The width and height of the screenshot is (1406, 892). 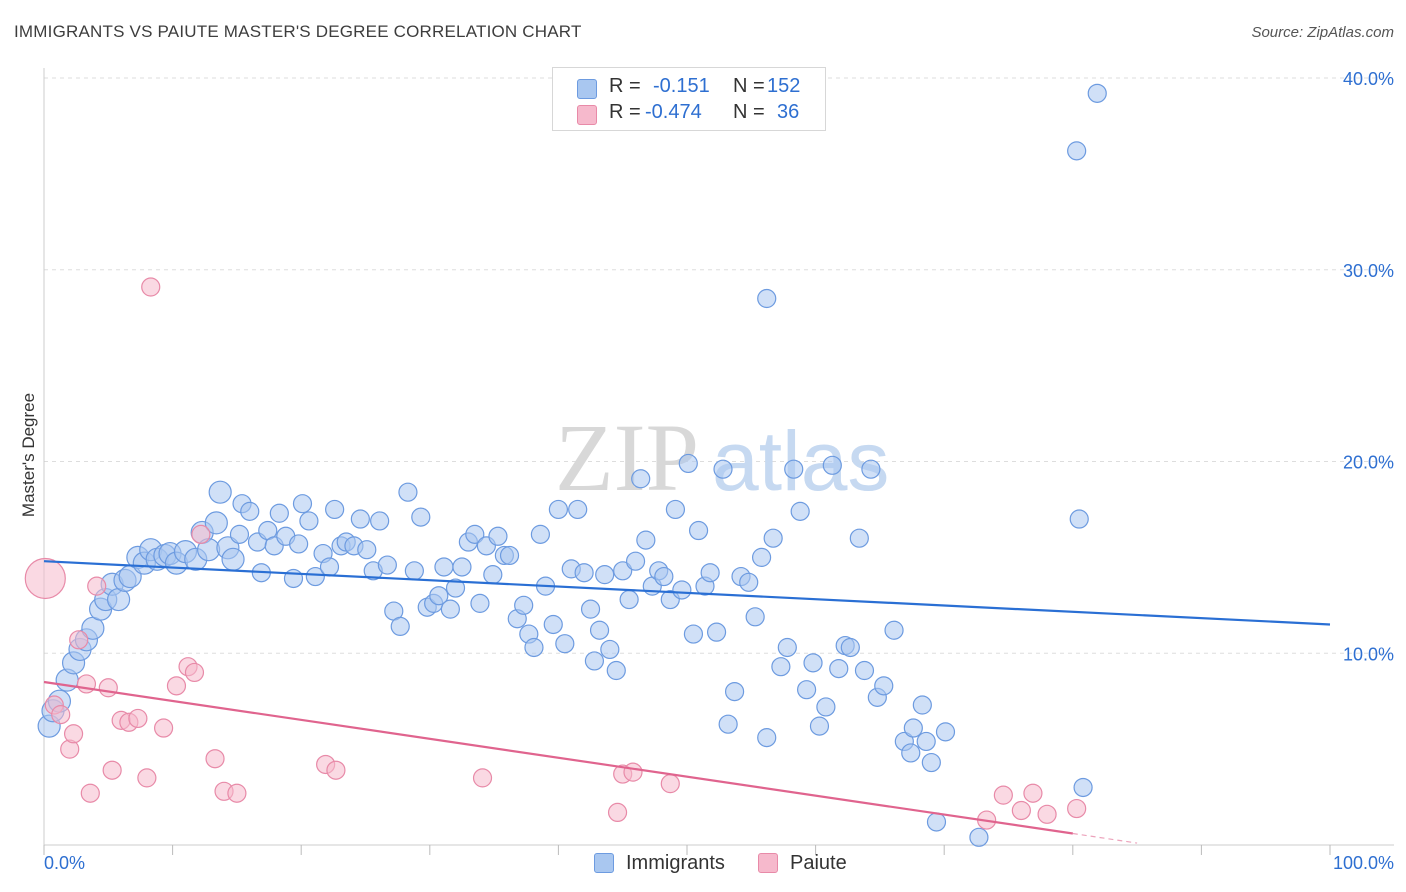 What do you see at coordinates (689, 99) in the screenshot?
I see `correlation-legend: R = -0.151 N = 152 R = -0.474 N = 36` at bounding box center [689, 99].